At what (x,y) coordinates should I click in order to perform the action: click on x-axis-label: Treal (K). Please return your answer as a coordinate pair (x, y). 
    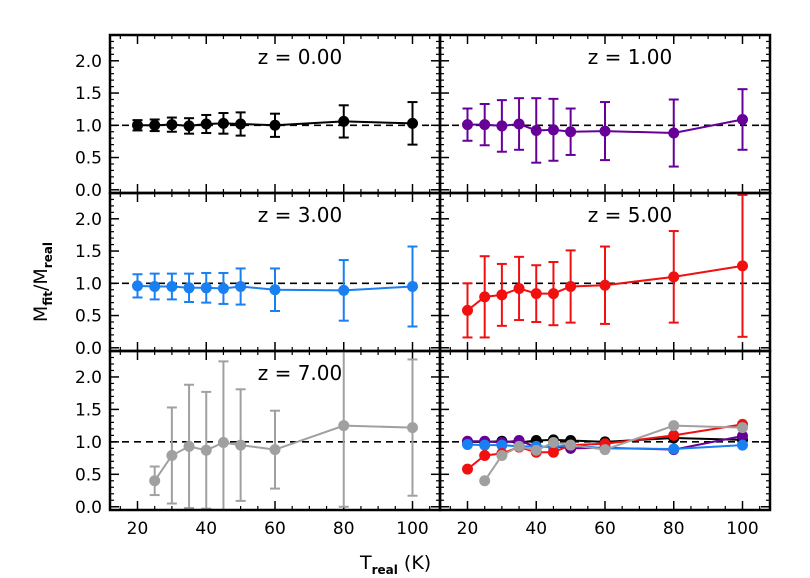
    Looking at the image, I should click on (395, 564).